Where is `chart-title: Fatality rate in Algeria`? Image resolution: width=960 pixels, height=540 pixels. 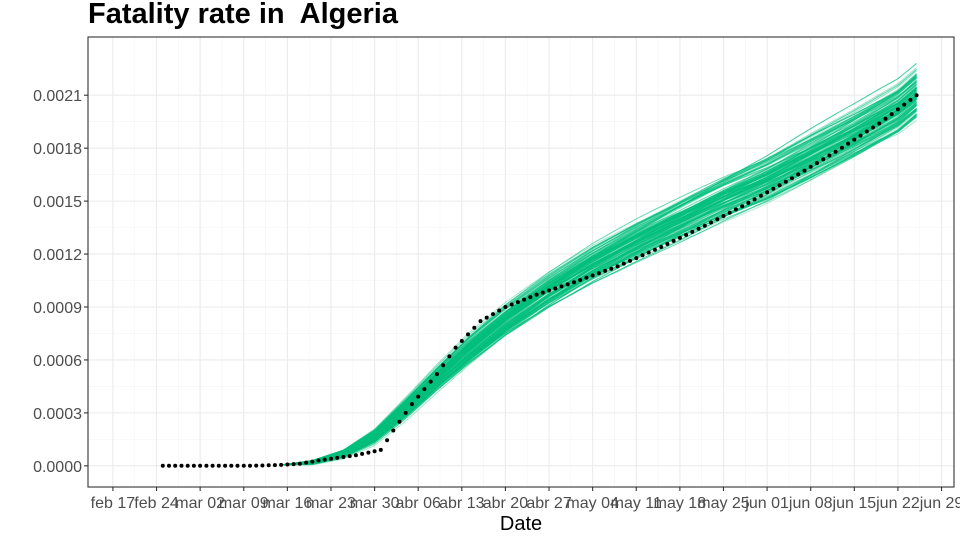
chart-title: Fatality rate in Algeria is located at coordinates (243, 15).